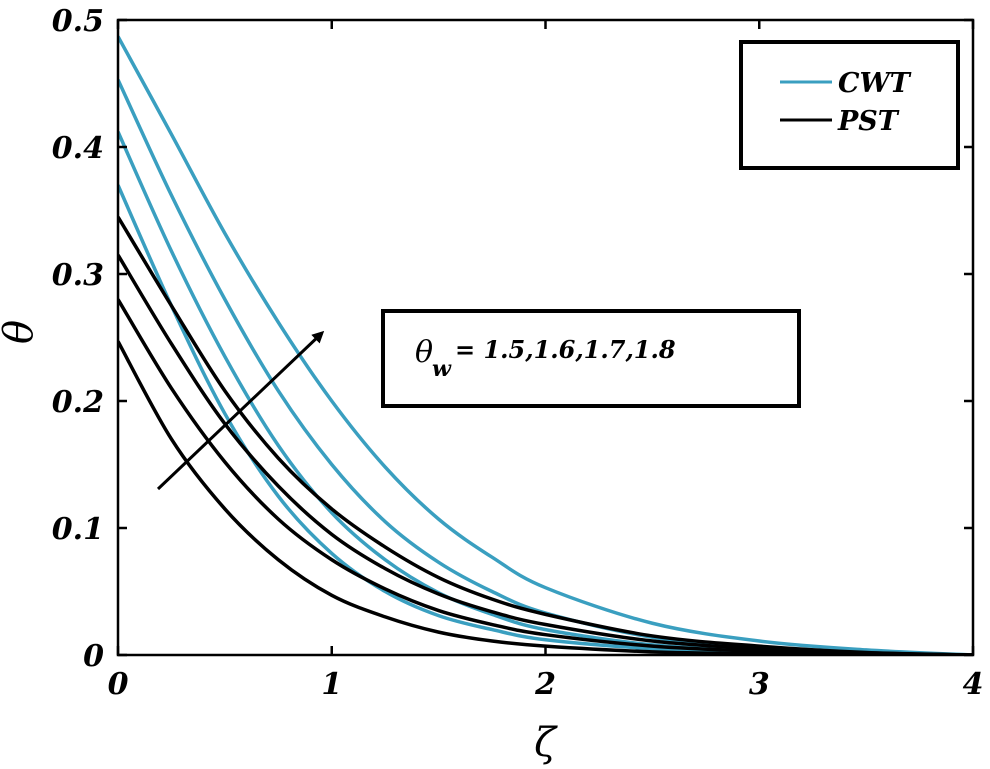 The width and height of the screenshot is (990, 769). What do you see at coordinates (78, 148) in the screenshot?
I see `y-tick-label: 0.4` at bounding box center [78, 148].